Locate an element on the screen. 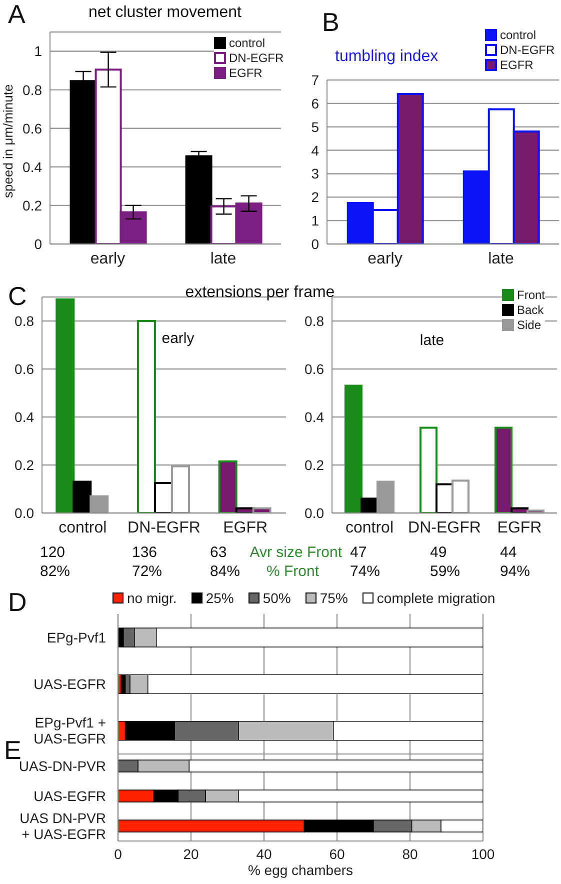 This screenshot has height=884, width=561. y-tick-label: EPg-Pvf1 + UAS-EGFR is located at coordinates (70, 730).